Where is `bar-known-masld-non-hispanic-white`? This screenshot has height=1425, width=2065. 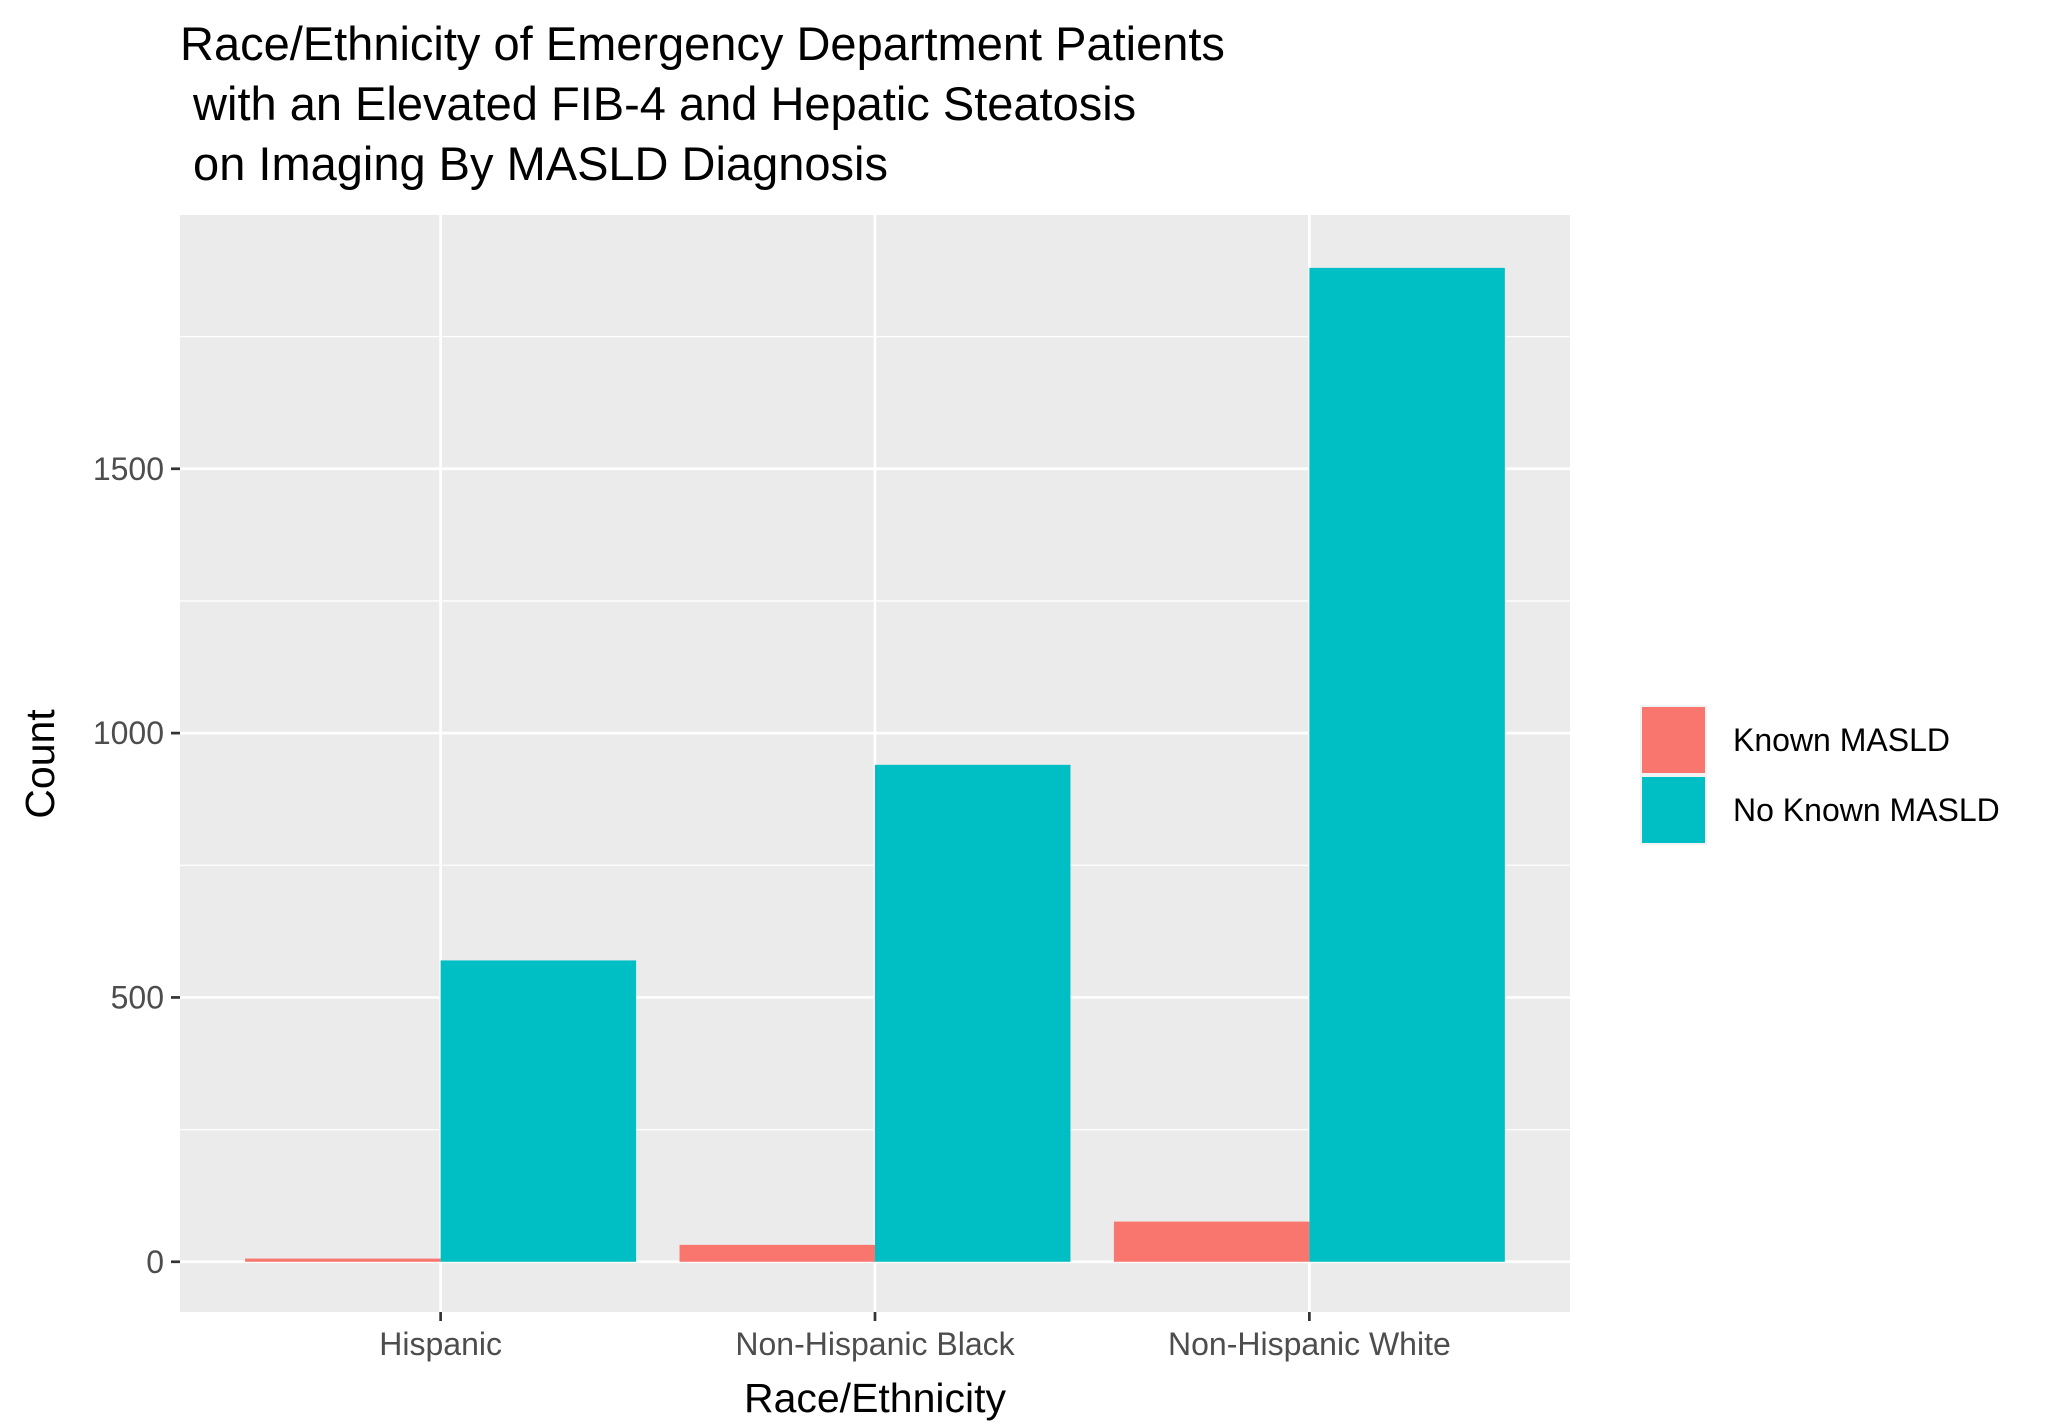 bar-known-masld-non-hispanic-white is located at coordinates (1211, 1241).